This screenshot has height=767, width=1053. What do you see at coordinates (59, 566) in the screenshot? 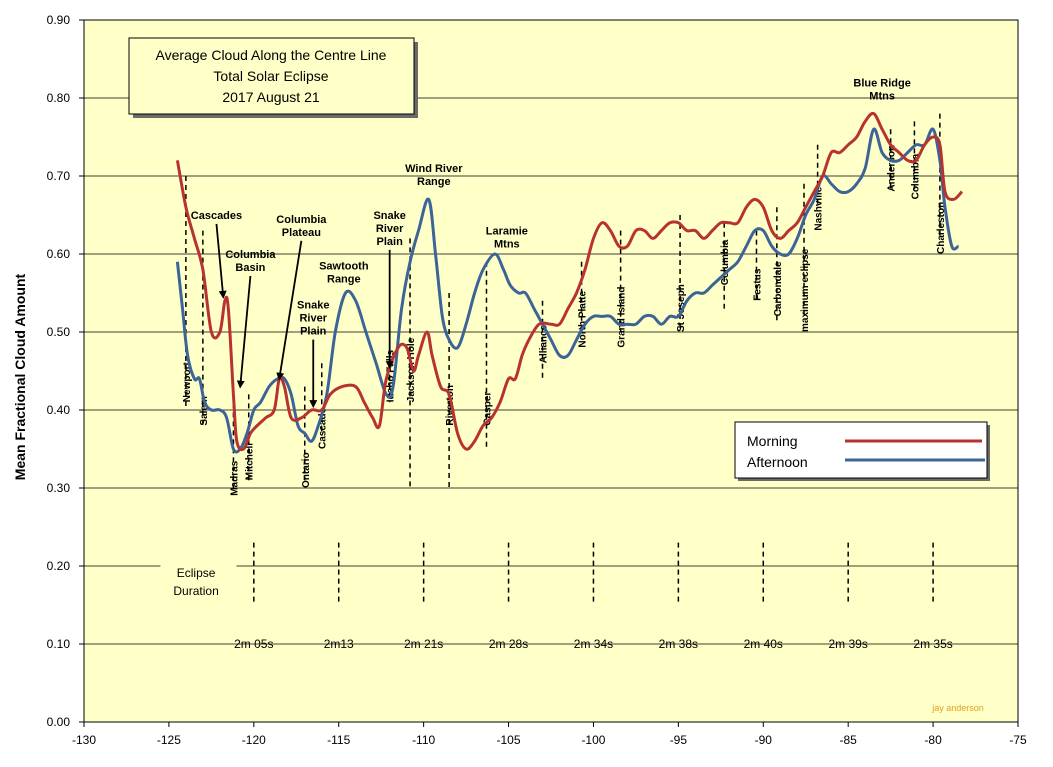
I see `y-tick-label: 0.20` at bounding box center [59, 566].